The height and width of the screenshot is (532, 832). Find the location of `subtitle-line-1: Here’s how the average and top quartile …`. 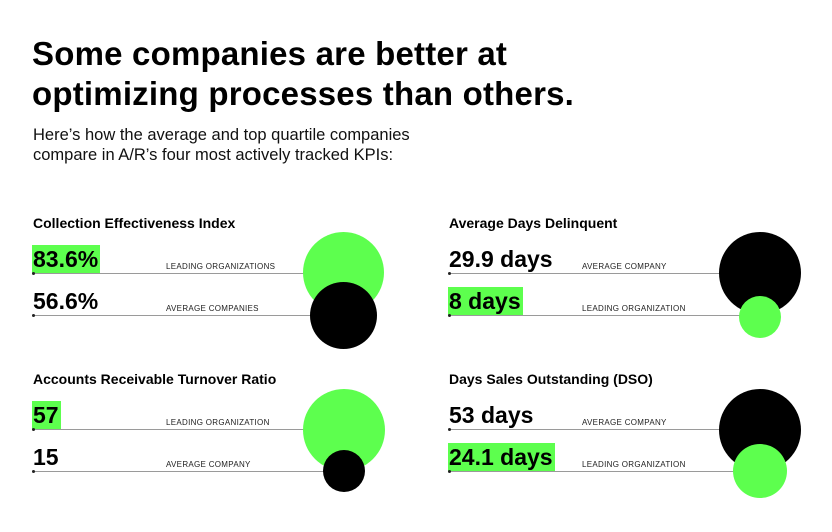

subtitle-line-1: Here’s how the average and top quartile … is located at coordinates (221, 135).